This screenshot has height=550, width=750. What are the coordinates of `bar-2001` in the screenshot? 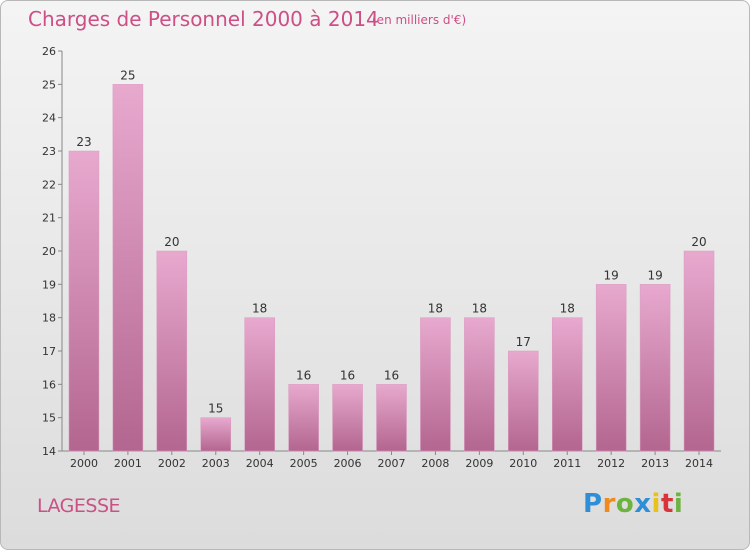 It's located at (128, 268).